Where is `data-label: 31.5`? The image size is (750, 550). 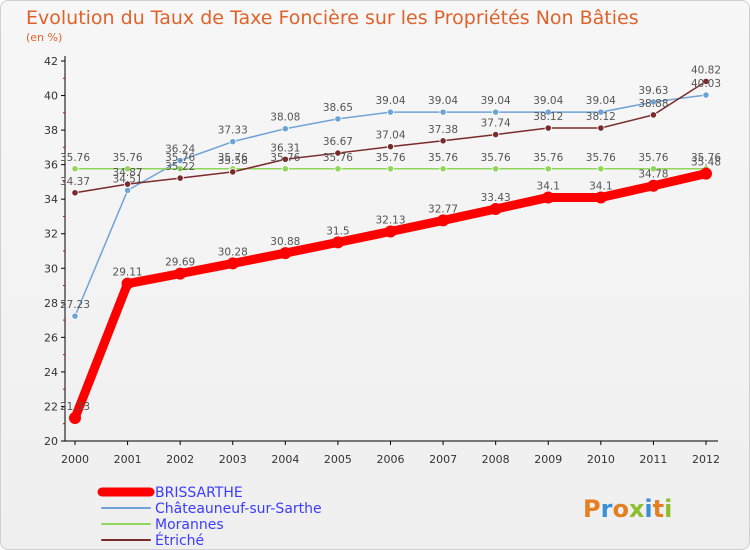 data-label: 31.5 is located at coordinates (337, 231).